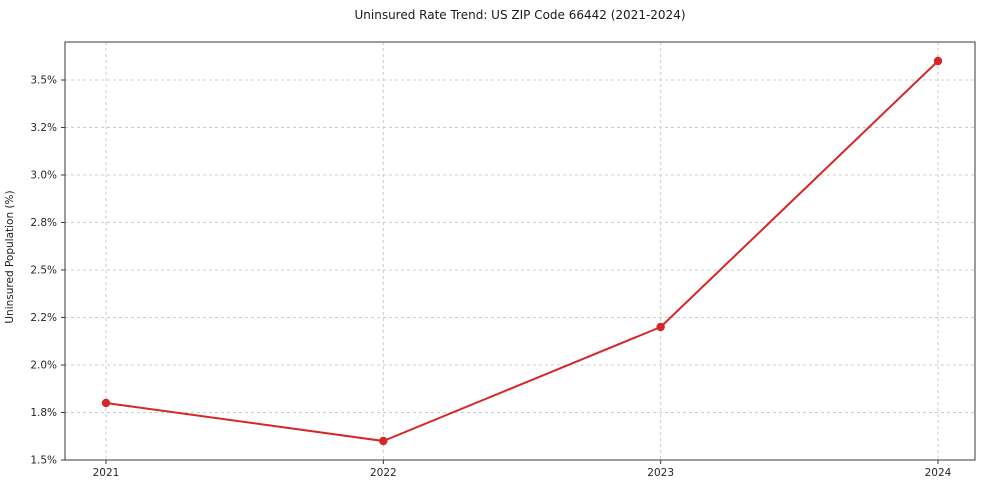  What do you see at coordinates (43, 318) in the screenshot?
I see `y-tick-label: 2.2%` at bounding box center [43, 318].